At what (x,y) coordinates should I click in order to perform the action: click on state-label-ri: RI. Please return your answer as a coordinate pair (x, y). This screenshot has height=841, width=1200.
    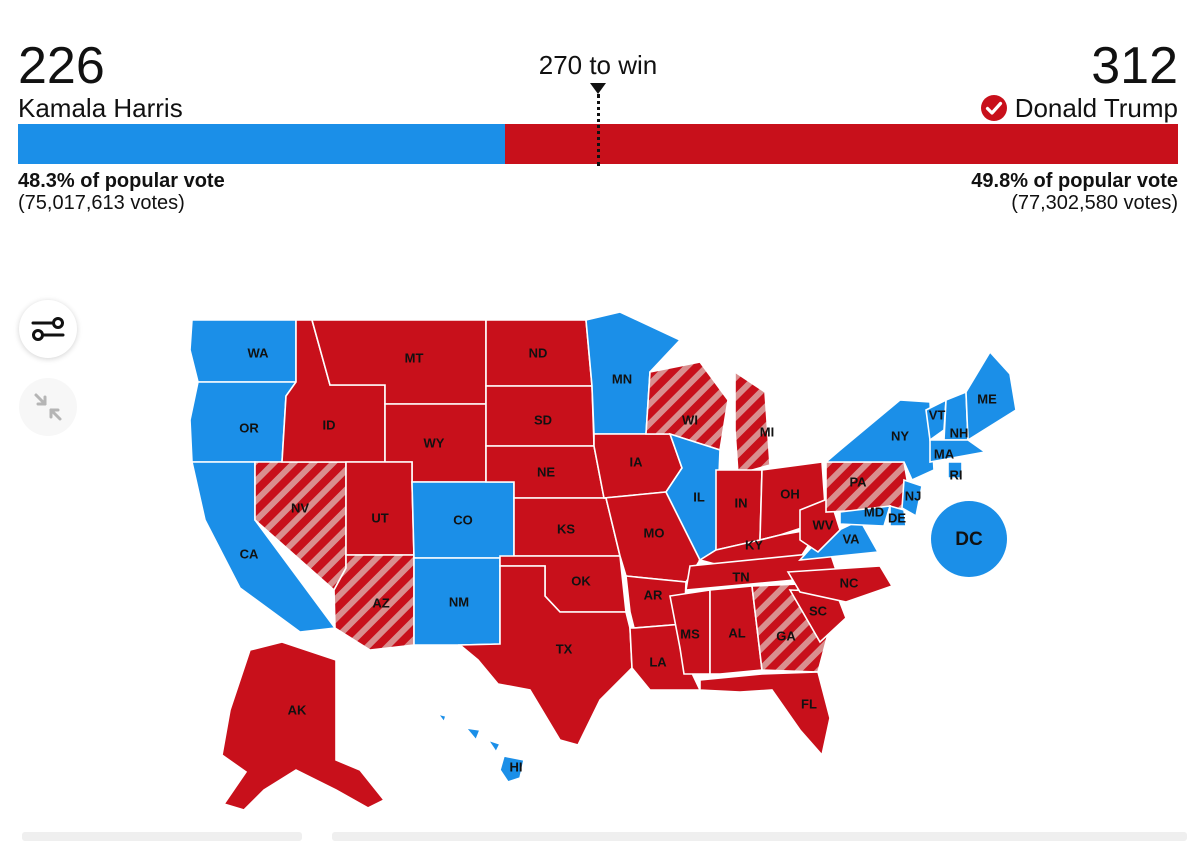
    Looking at the image, I should click on (956, 474).